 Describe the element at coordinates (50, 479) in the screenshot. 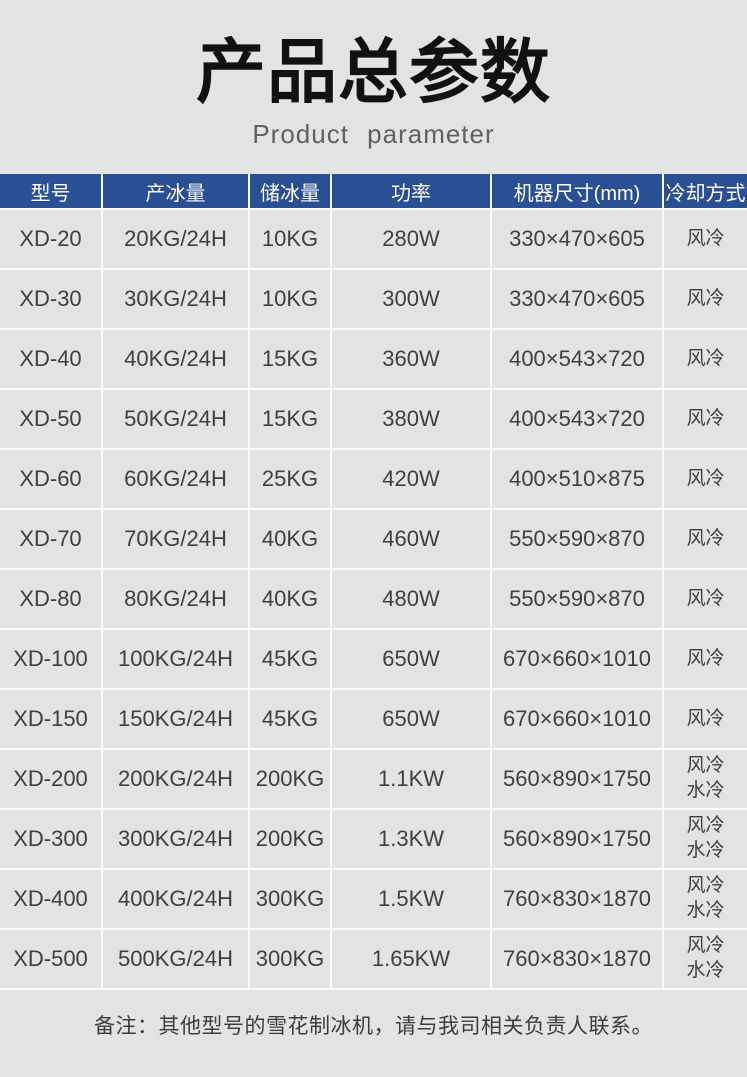

I see `cell-model: XD-60` at that location.